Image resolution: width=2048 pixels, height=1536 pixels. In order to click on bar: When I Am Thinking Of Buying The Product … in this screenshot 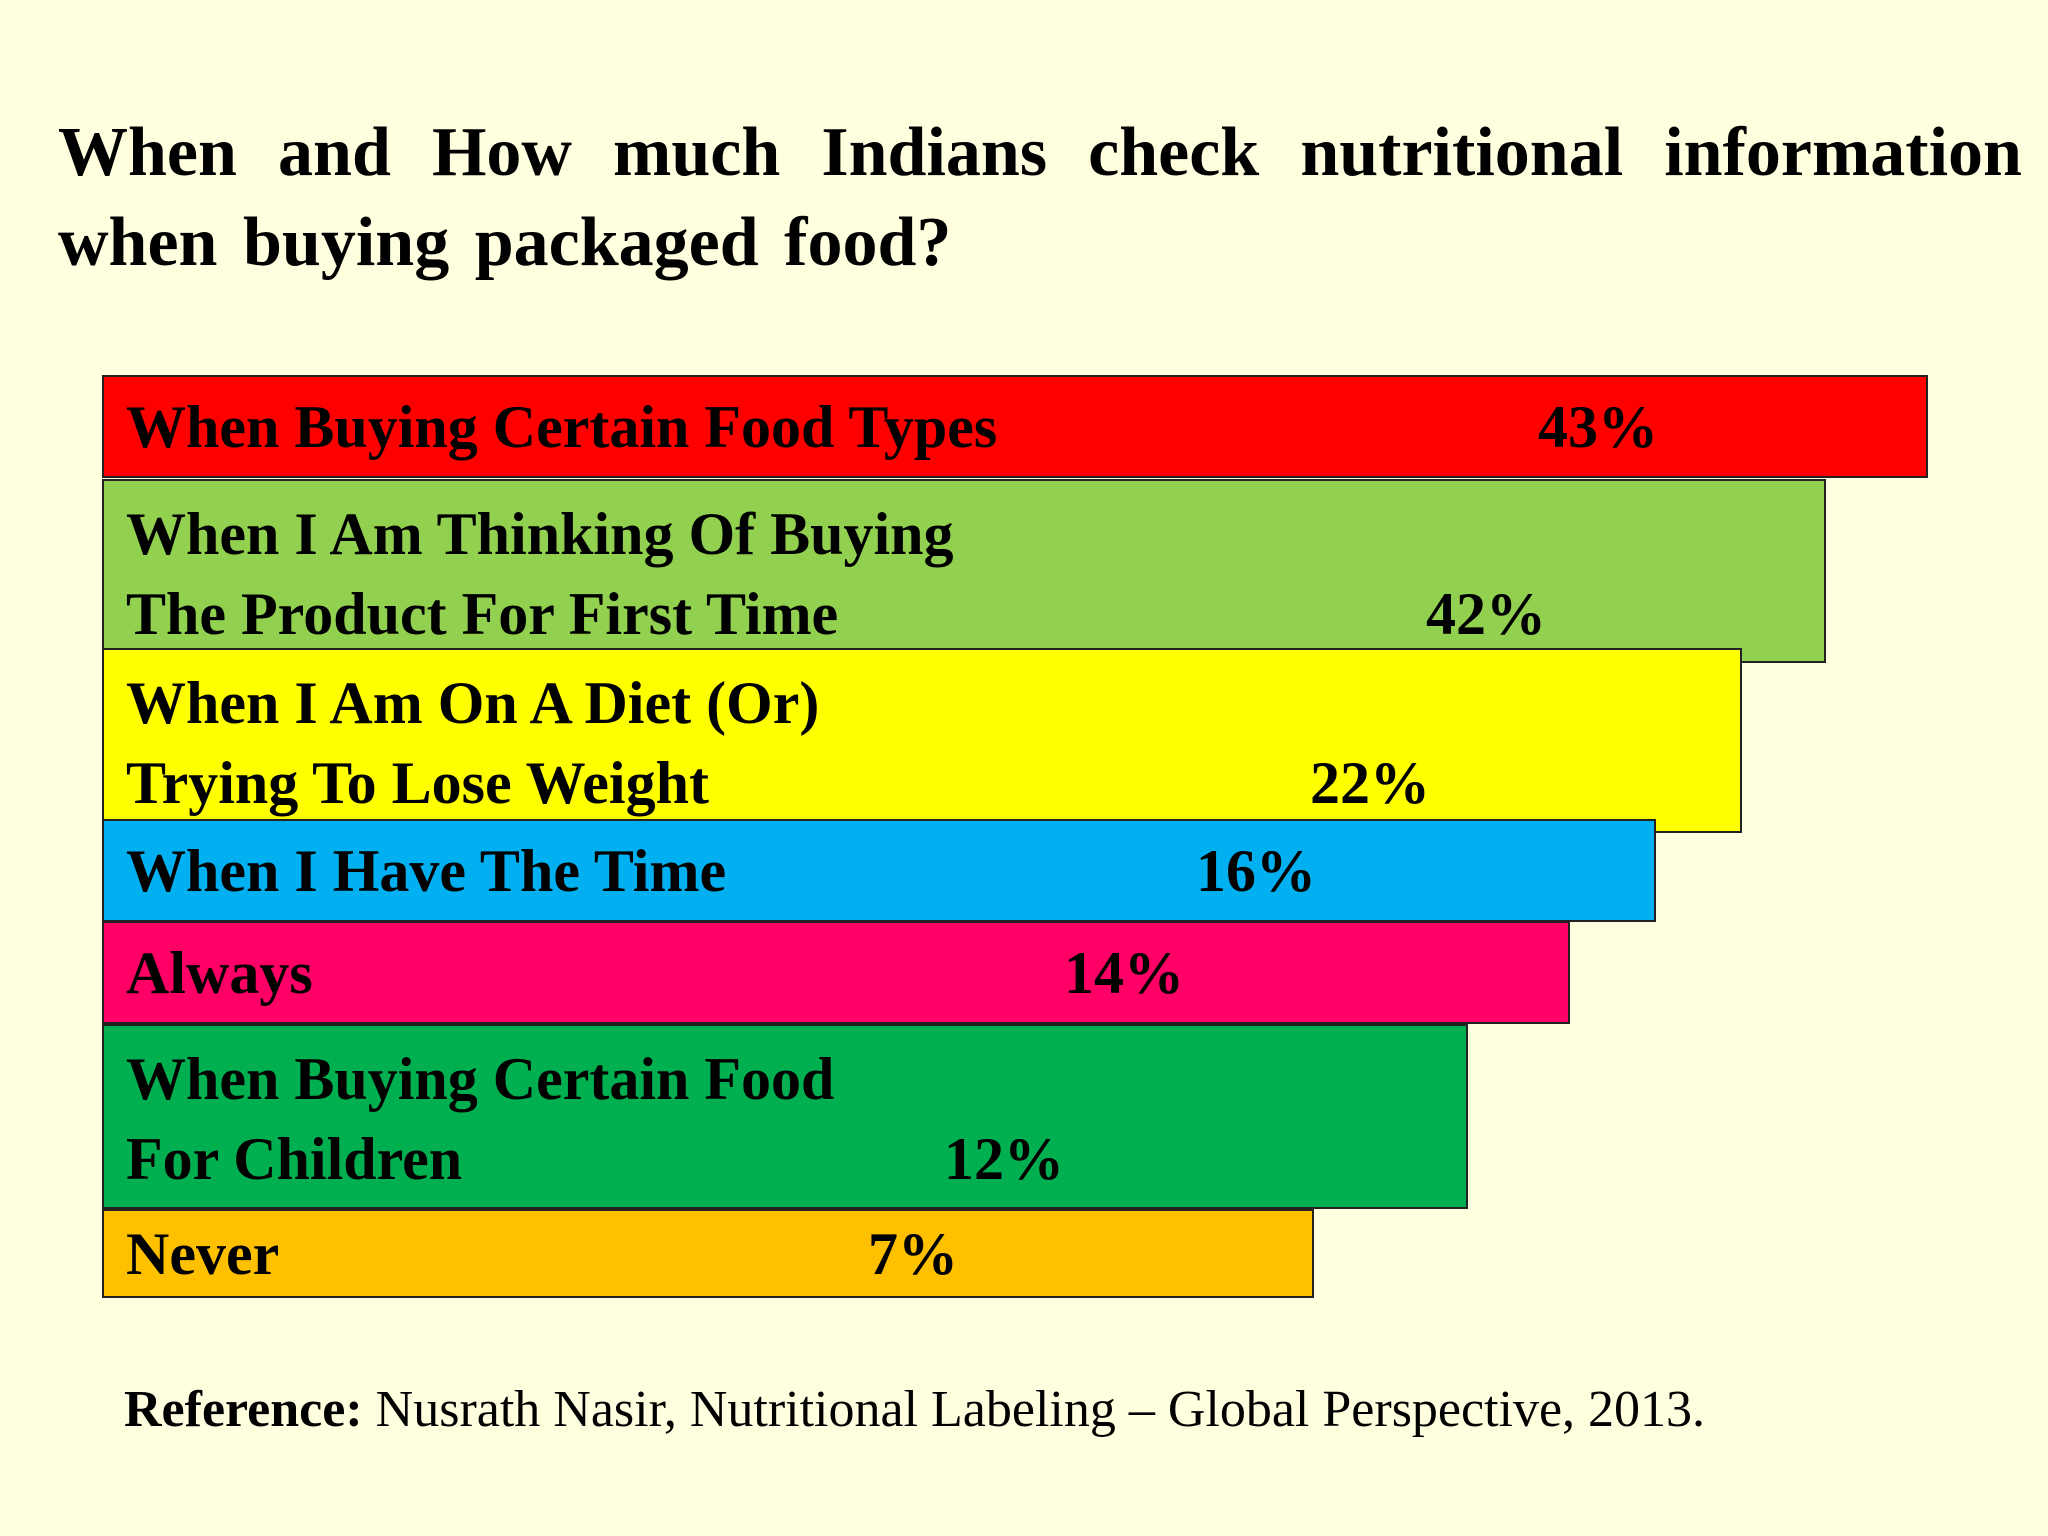, I will do `click(964, 571)`.